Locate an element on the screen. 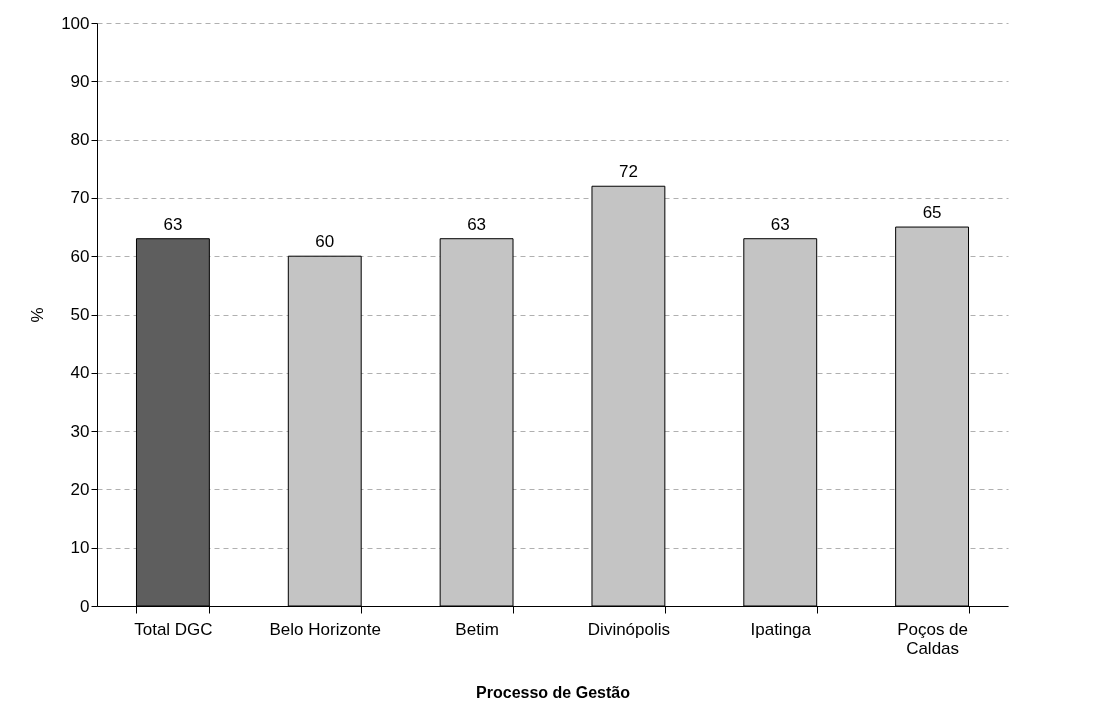 Image resolution: width=1098 pixels, height=727 pixels. x-tick-label: Belo Horizonte is located at coordinates (325, 629).